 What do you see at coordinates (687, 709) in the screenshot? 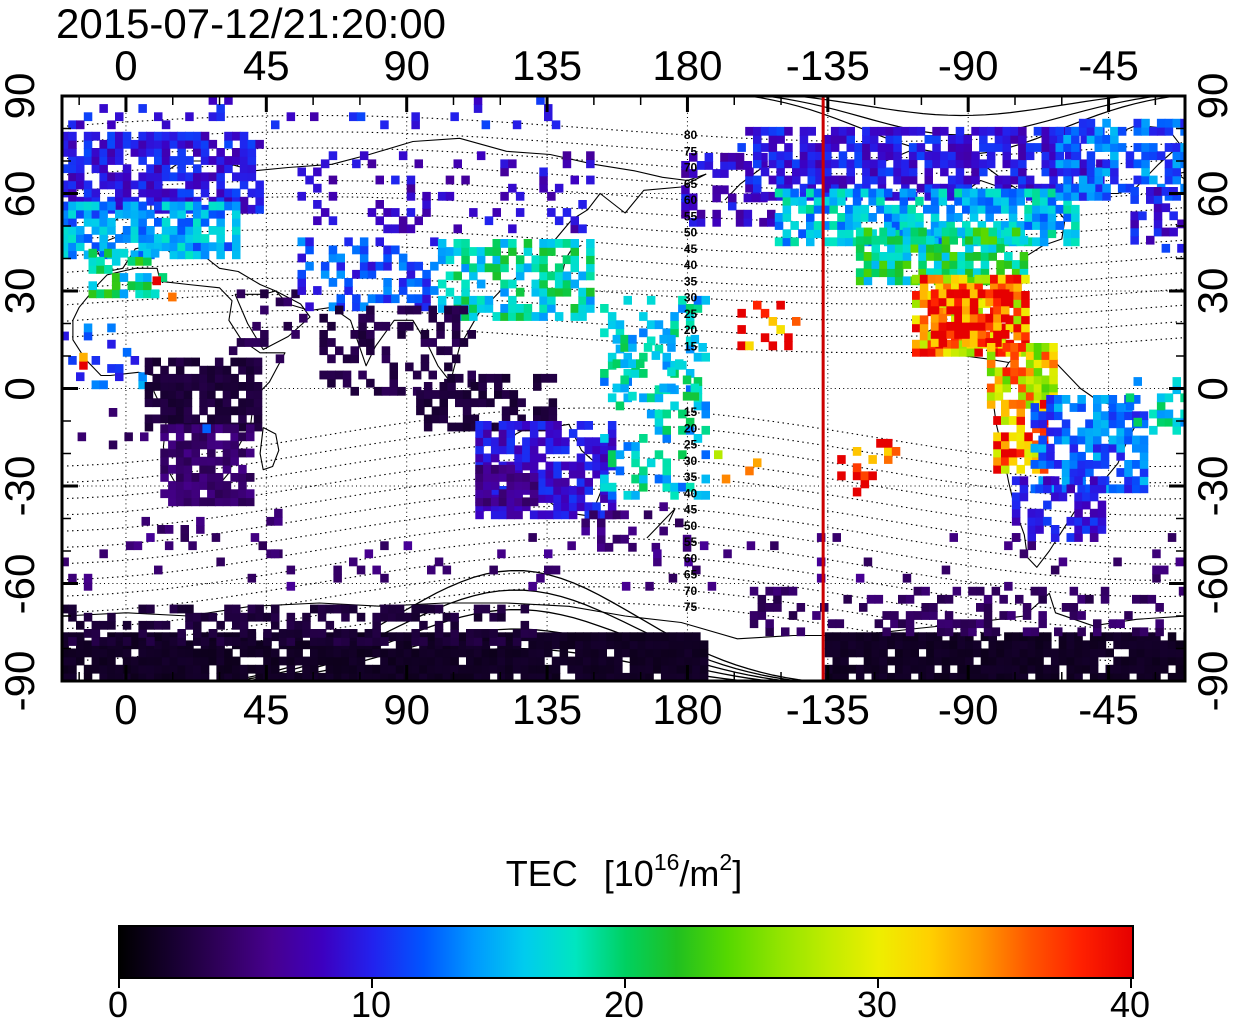
I see `x-tick-label-bottom: 180` at bounding box center [687, 709].